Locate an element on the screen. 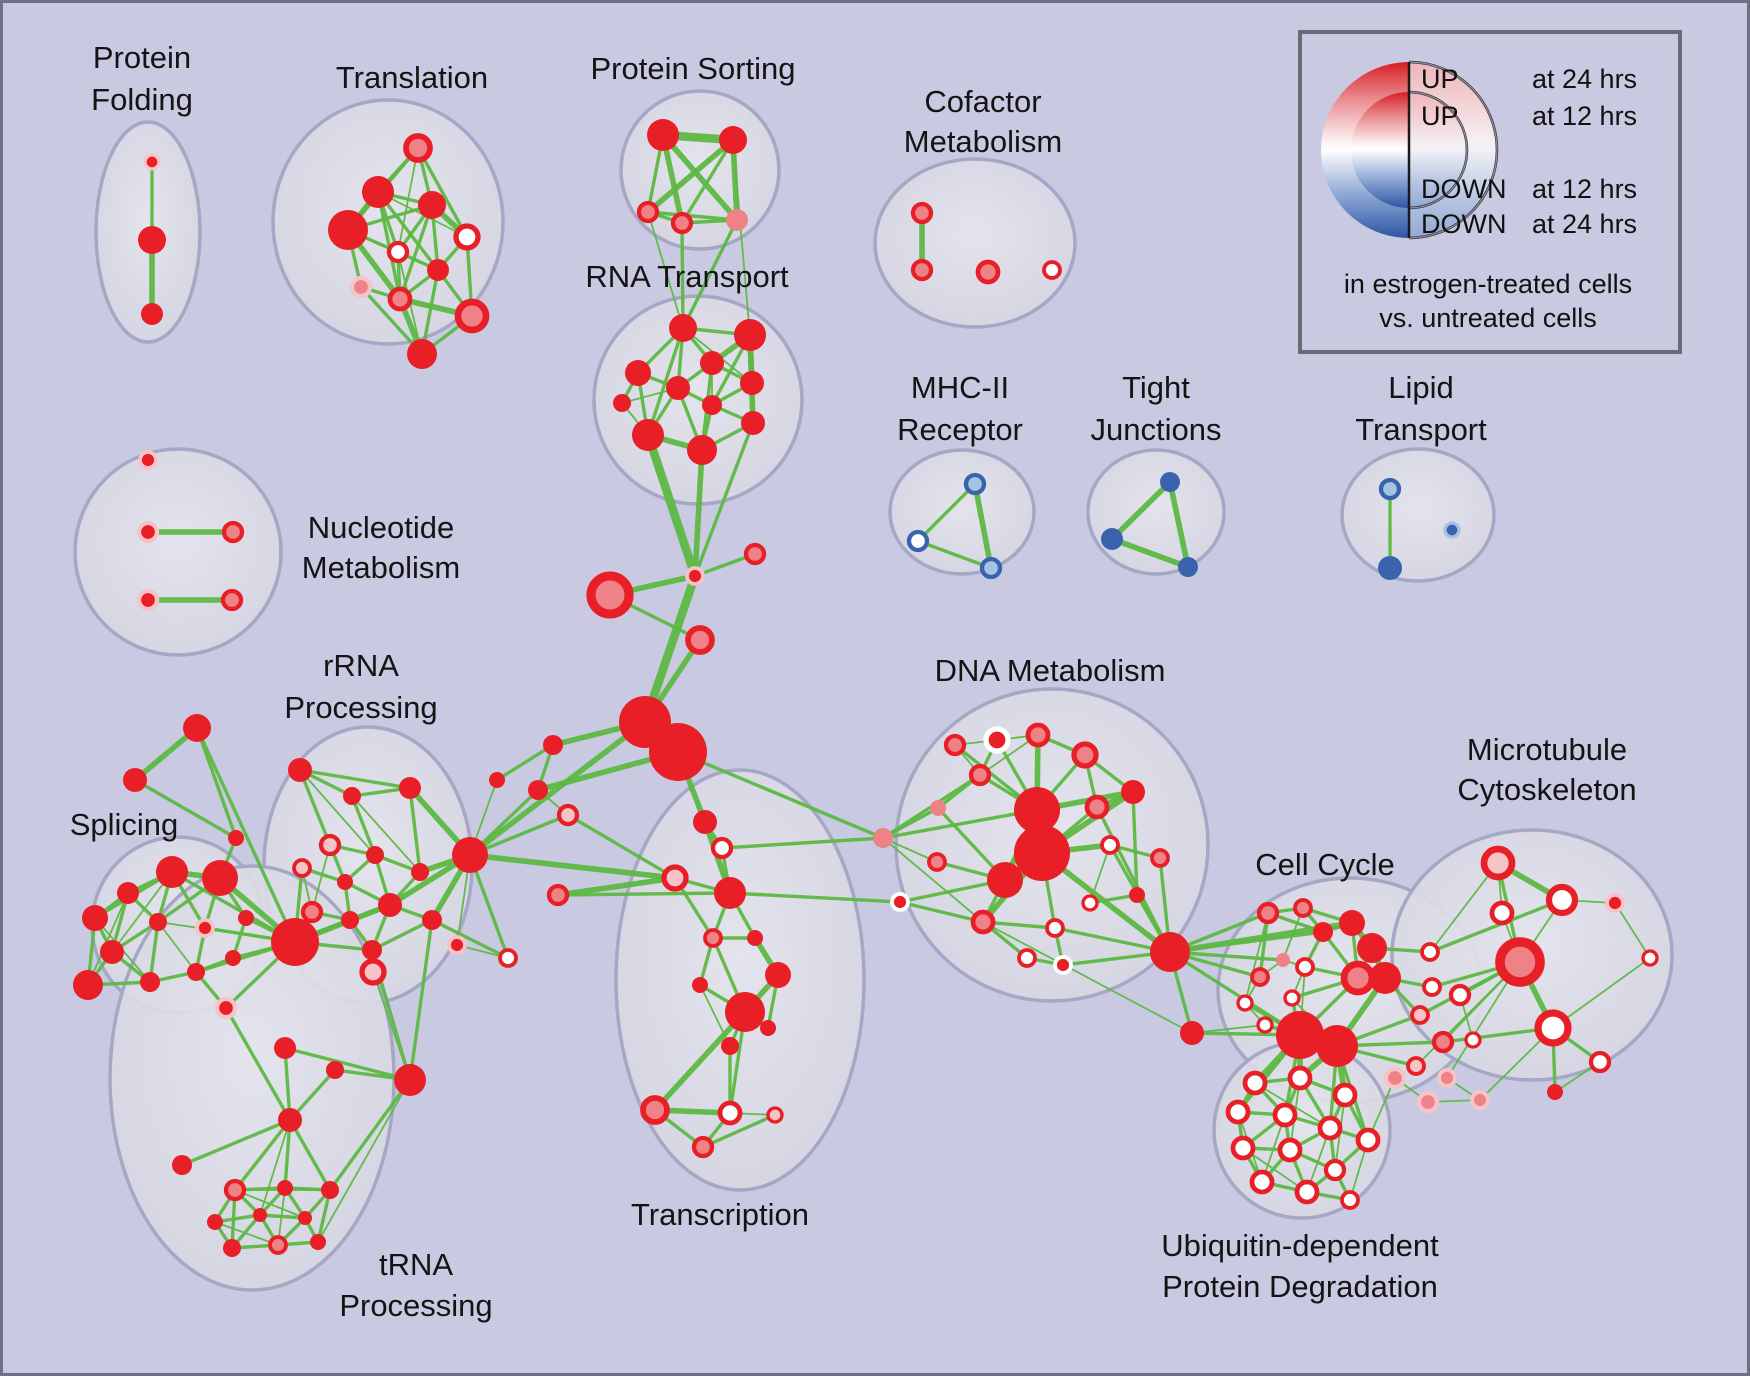  cluster-label-rrna-processing: rRNA is located at coordinates (361, 665).